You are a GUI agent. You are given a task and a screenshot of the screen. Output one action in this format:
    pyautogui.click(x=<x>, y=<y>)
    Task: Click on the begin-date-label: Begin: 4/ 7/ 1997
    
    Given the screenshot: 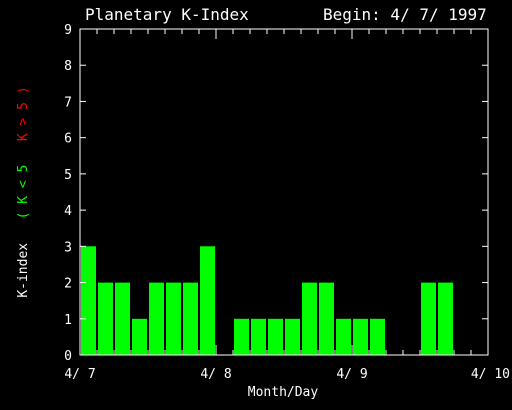 What is the action you would take?
    pyautogui.click(x=405, y=14)
    